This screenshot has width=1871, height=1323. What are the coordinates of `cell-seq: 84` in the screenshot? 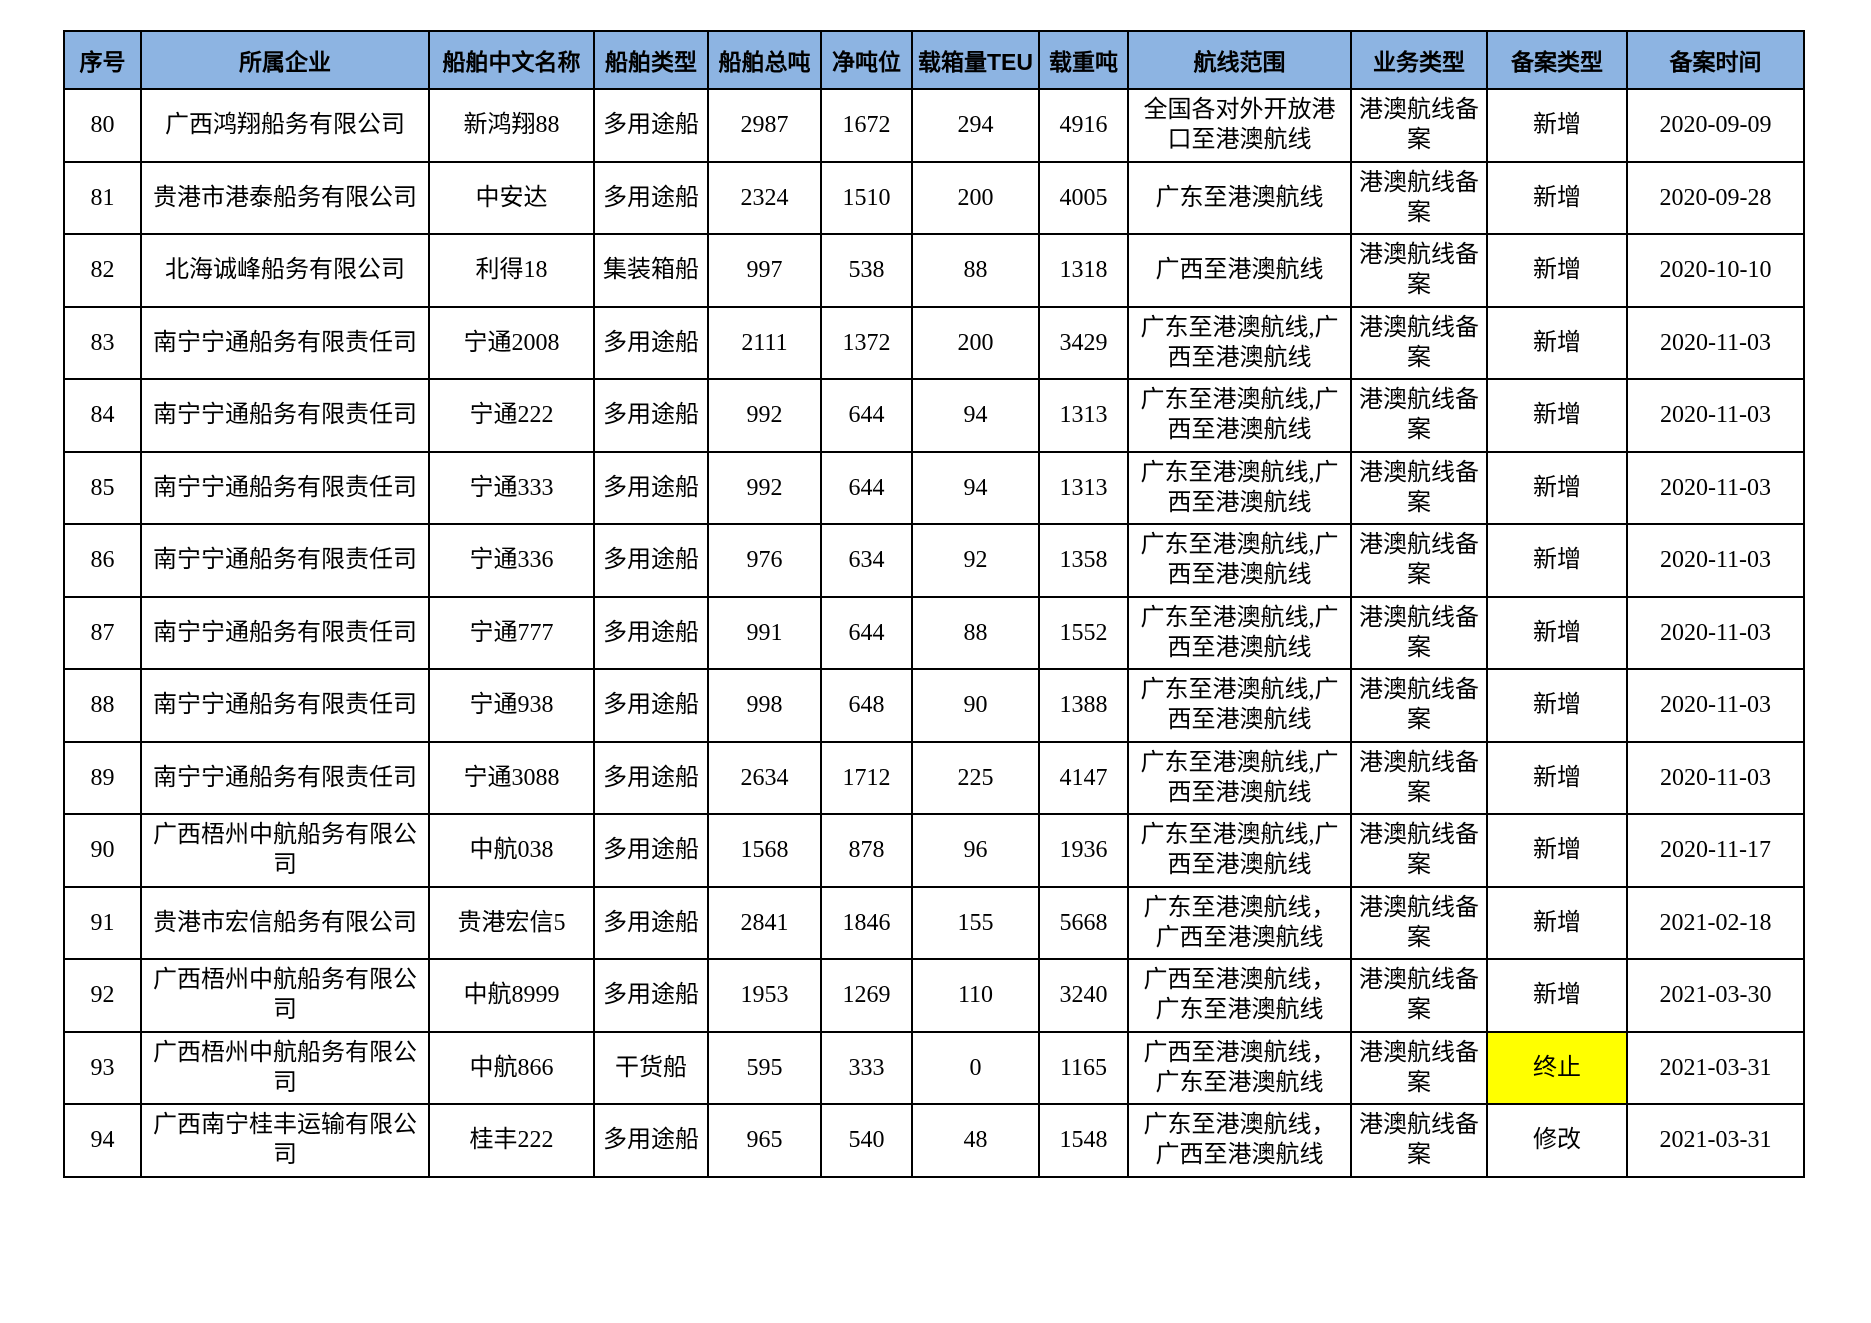 It's located at (102, 415).